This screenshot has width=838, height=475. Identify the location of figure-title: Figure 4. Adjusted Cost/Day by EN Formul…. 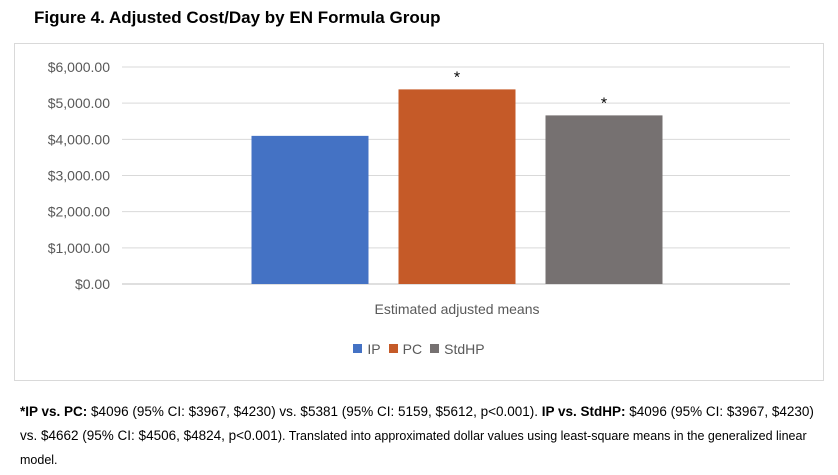
(237, 17).